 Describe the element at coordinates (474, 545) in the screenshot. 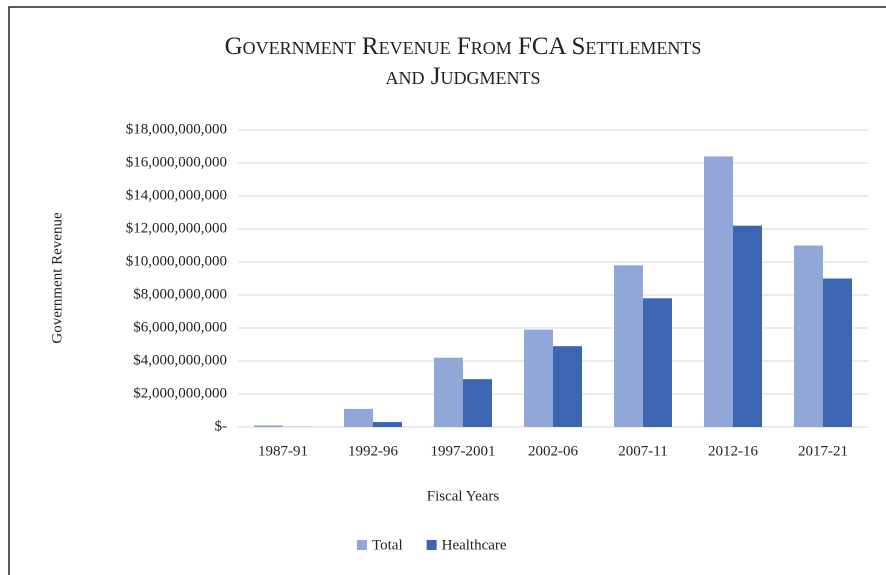

I see `legend-label: Healthcare` at that location.